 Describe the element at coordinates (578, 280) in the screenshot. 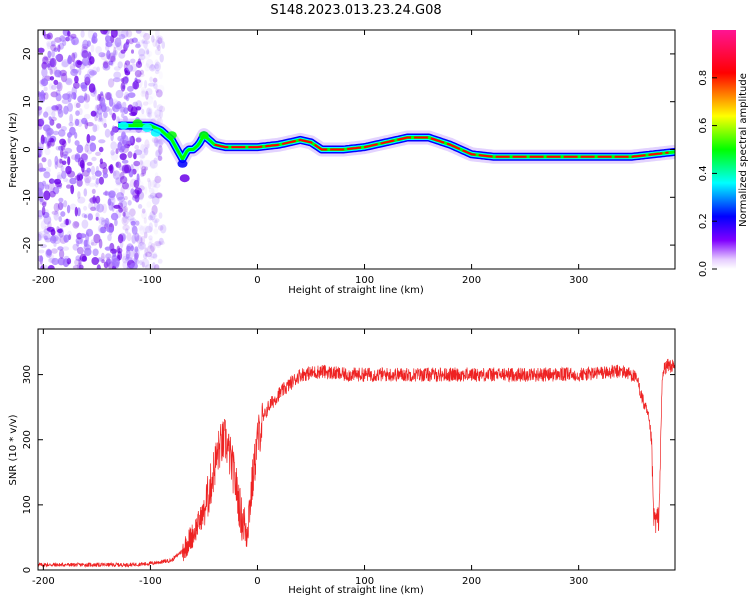

I see `x-tick-label: 300` at that location.